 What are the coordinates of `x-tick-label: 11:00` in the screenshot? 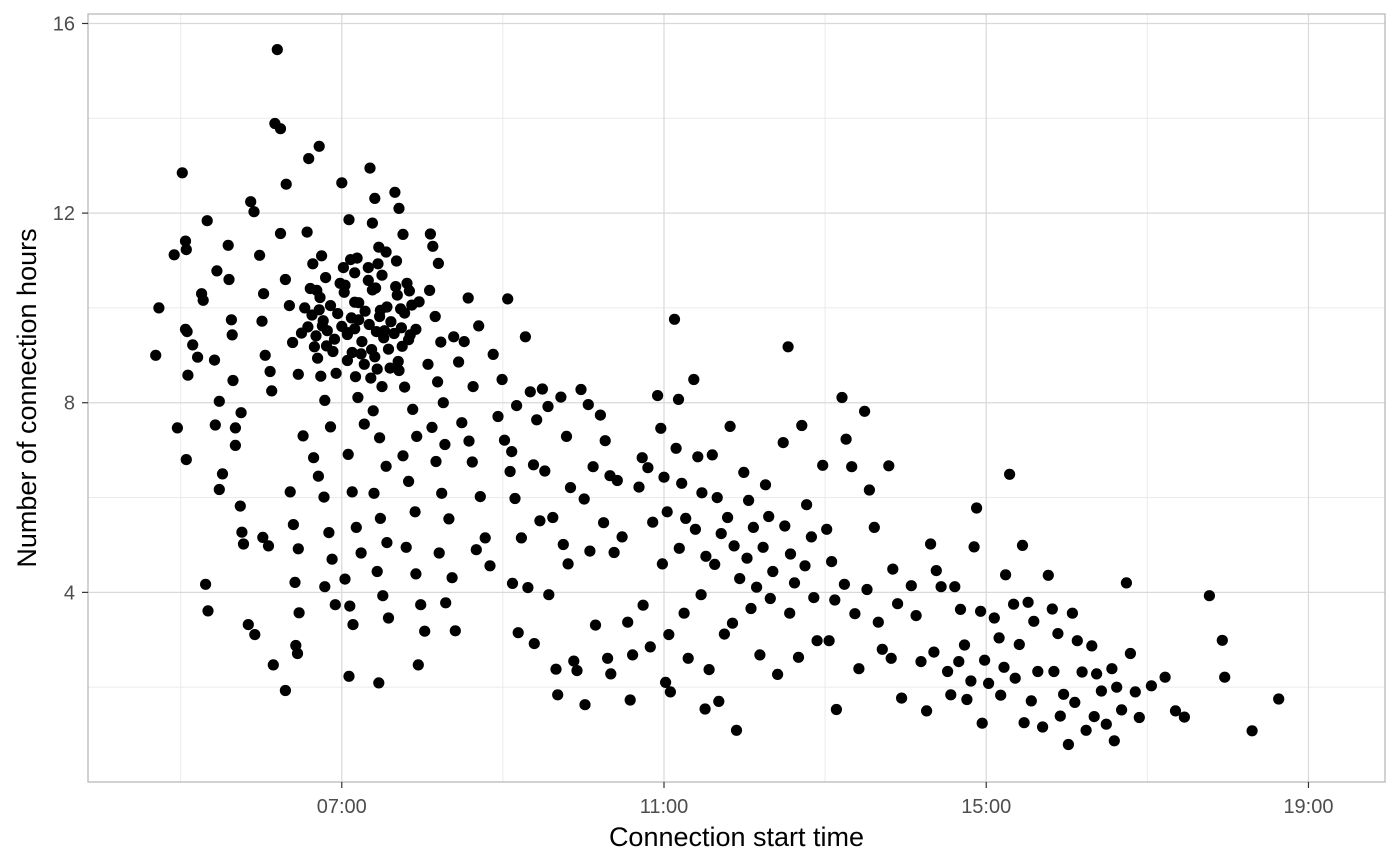 It's located at (664, 807).